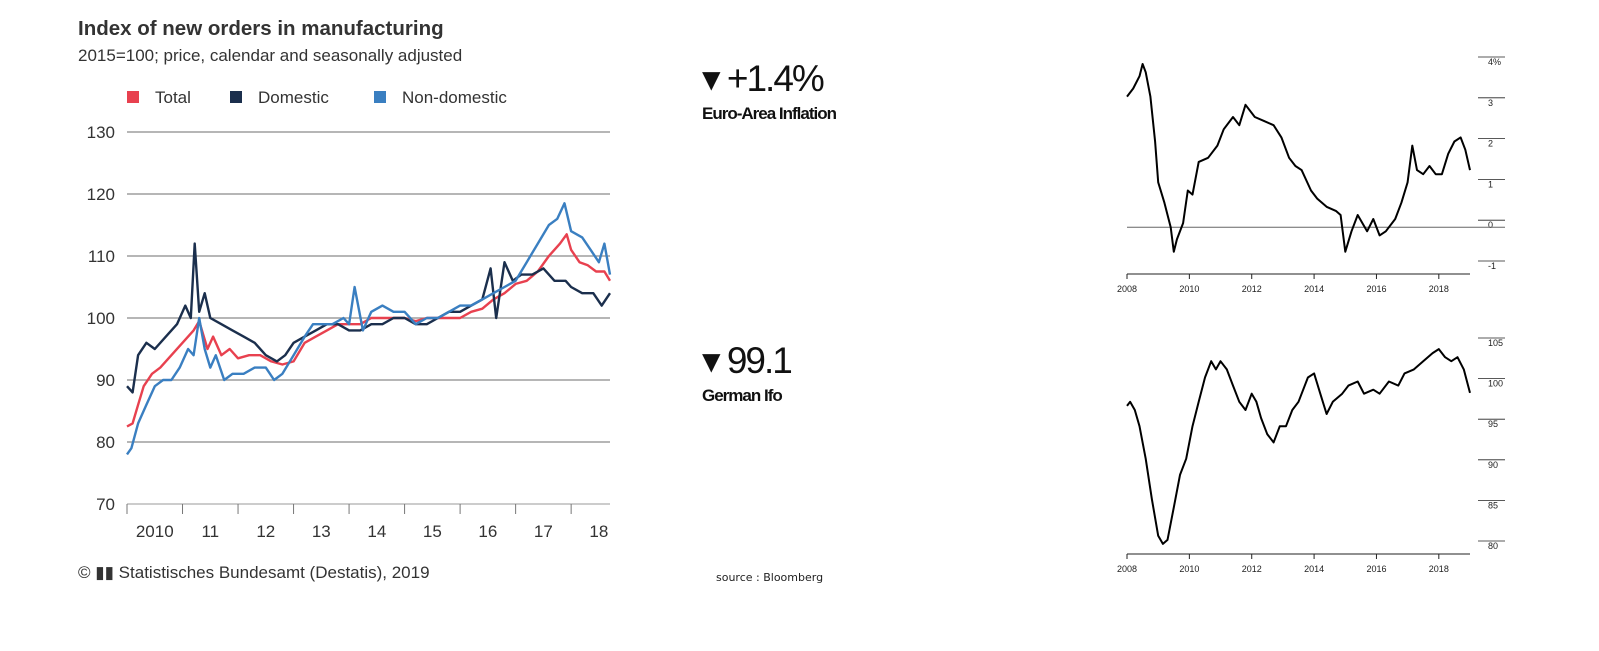  What do you see at coordinates (1493, 505) in the screenshot?
I see `y-tick-label: 85` at bounding box center [1493, 505].